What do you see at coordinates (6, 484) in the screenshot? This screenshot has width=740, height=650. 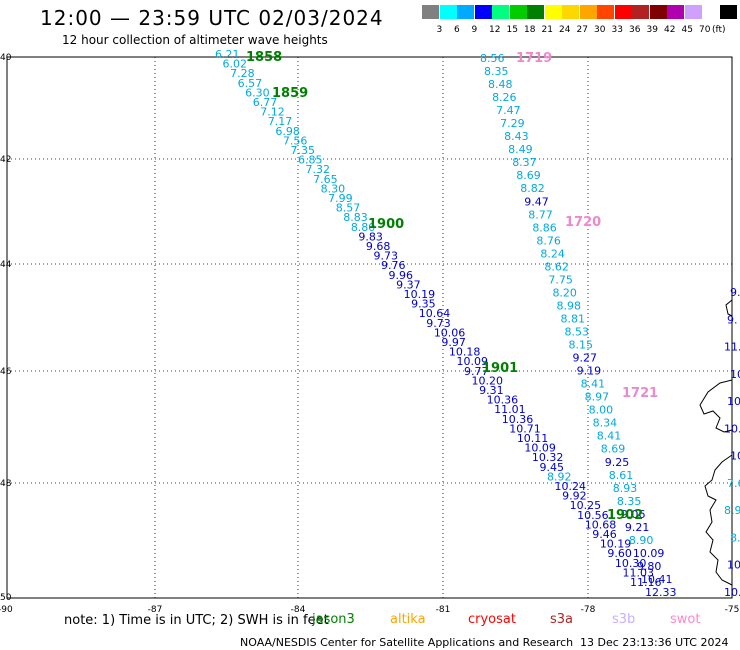 I see `lat-tick-label: 48` at bounding box center [6, 484].